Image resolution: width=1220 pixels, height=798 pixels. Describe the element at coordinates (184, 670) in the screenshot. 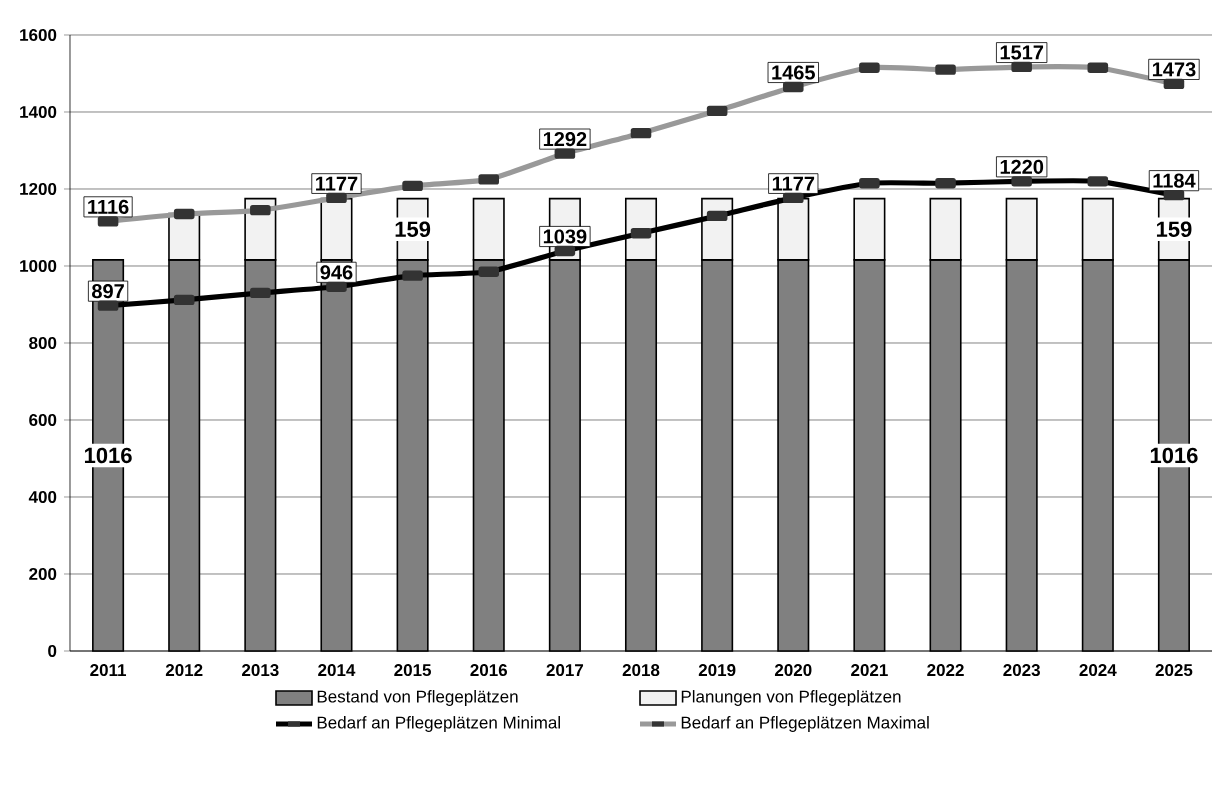

I see `x-tick-label: 2012` at that location.